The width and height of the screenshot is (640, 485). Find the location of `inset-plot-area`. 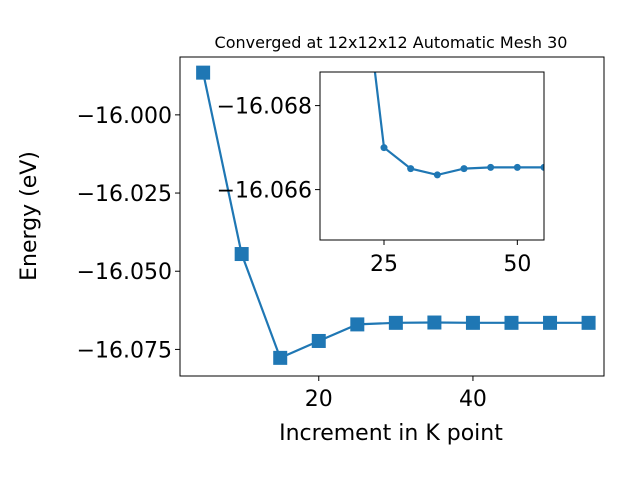

inset-plot-area is located at coordinates (432, 156).